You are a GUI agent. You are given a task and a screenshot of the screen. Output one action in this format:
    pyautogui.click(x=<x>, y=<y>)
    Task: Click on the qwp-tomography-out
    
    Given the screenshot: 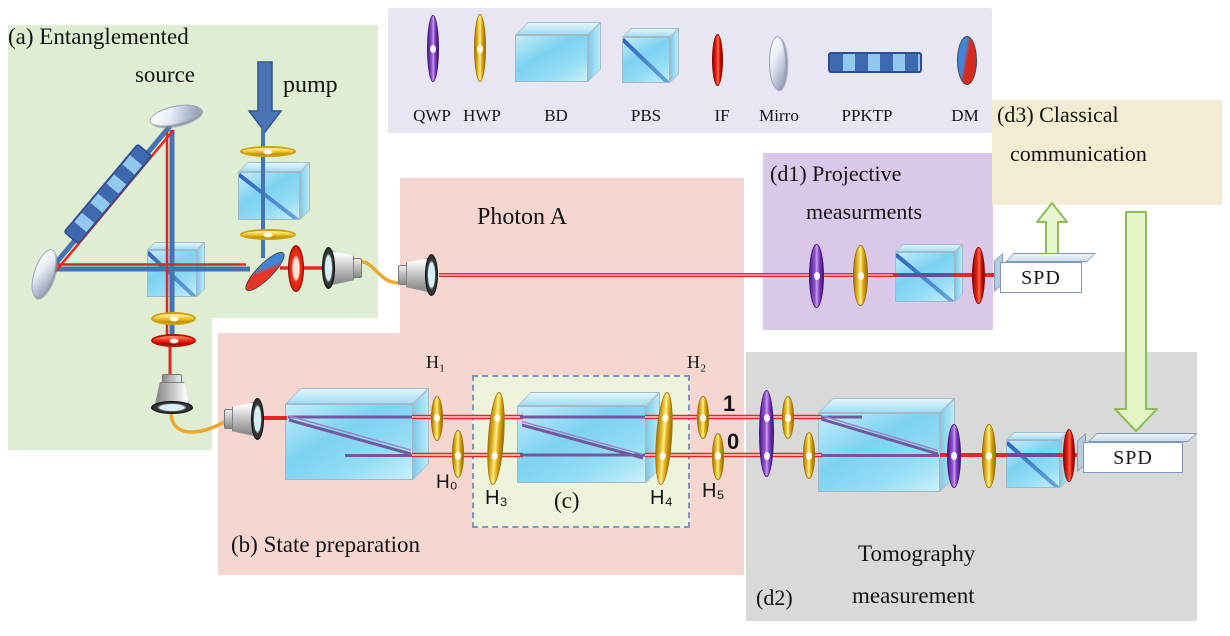 What is the action you would take?
    pyautogui.click(x=954, y=456)
    